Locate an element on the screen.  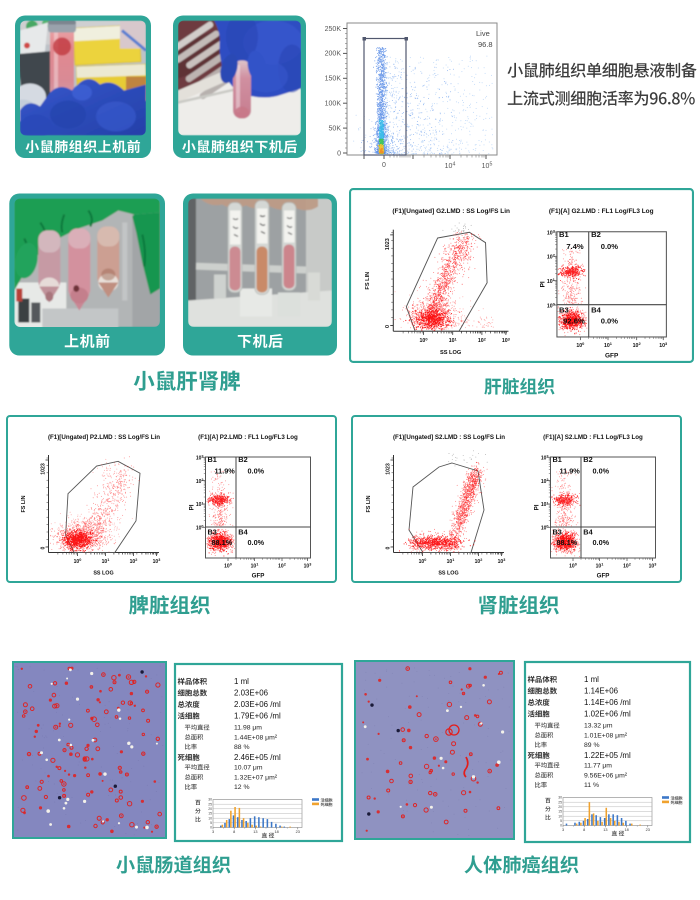
svg-text: 150K is located at coordinates (333, 79).